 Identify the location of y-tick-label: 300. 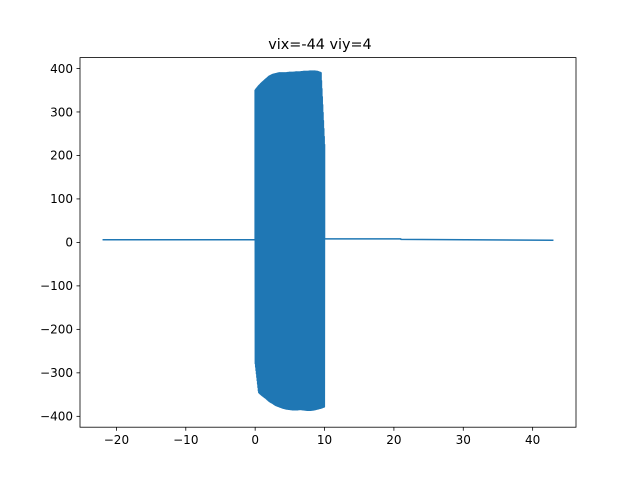
(61, 112).